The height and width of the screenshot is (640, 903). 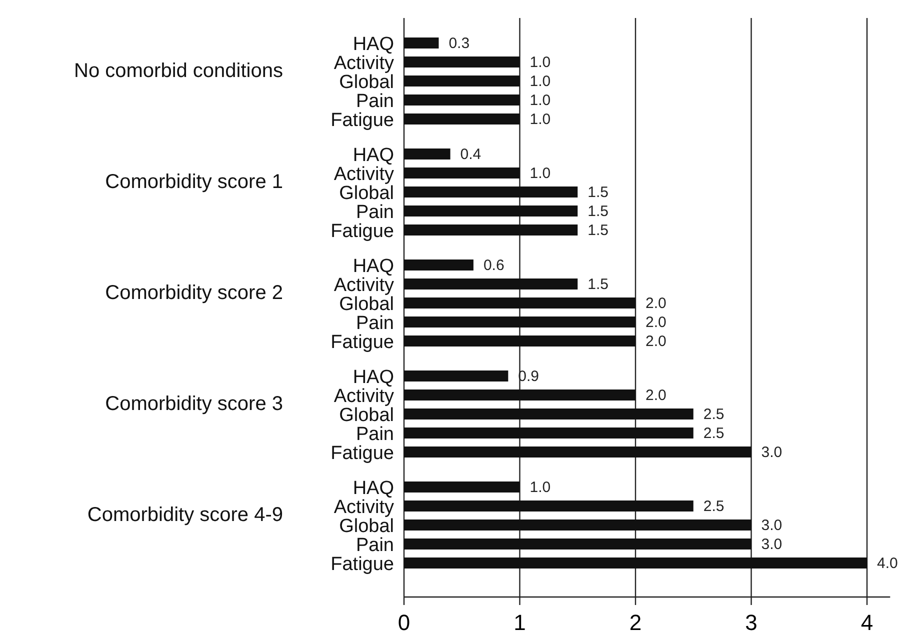 I want to click on text: Comorbidity score 4-9, so click(x=185, y=515).